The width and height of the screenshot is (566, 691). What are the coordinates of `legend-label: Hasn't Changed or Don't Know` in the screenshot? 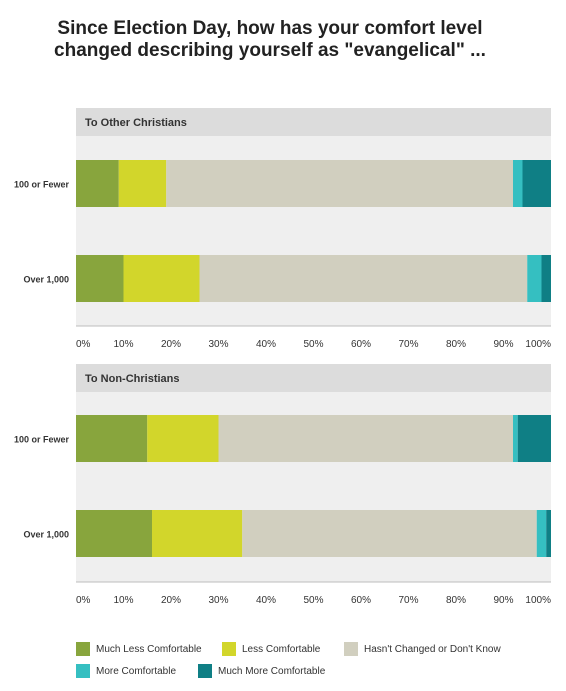 It's located at (432, 649).